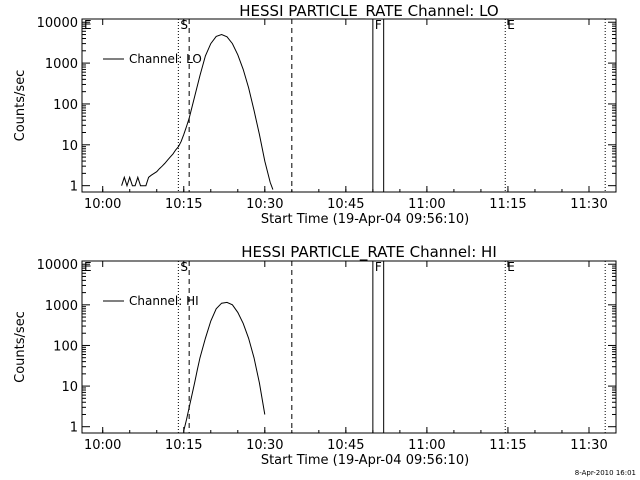 This screenshot has width=640, height=480. What do you see at coordinates (426, 204) in the screenshot?
I see `panel1-x-tick-label: 11:00` at bounding box center [426, 204].